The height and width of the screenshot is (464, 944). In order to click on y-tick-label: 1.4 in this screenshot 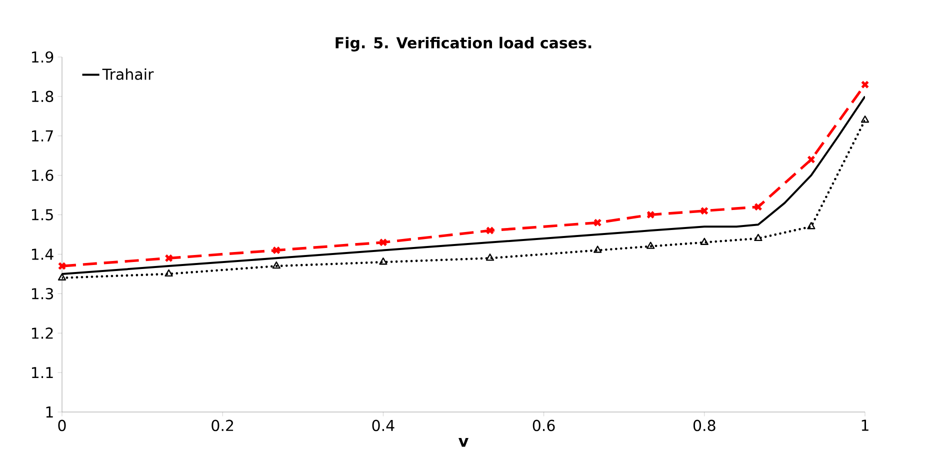, I will do `click(43, 254)`.